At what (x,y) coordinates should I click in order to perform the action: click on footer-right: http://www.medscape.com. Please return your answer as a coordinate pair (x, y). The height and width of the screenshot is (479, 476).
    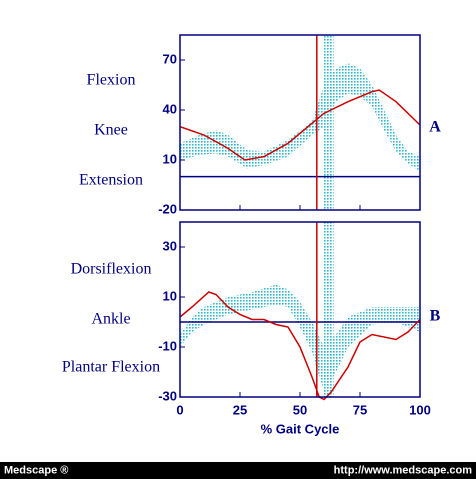
    Looking at the image, I should click on (403, 470).